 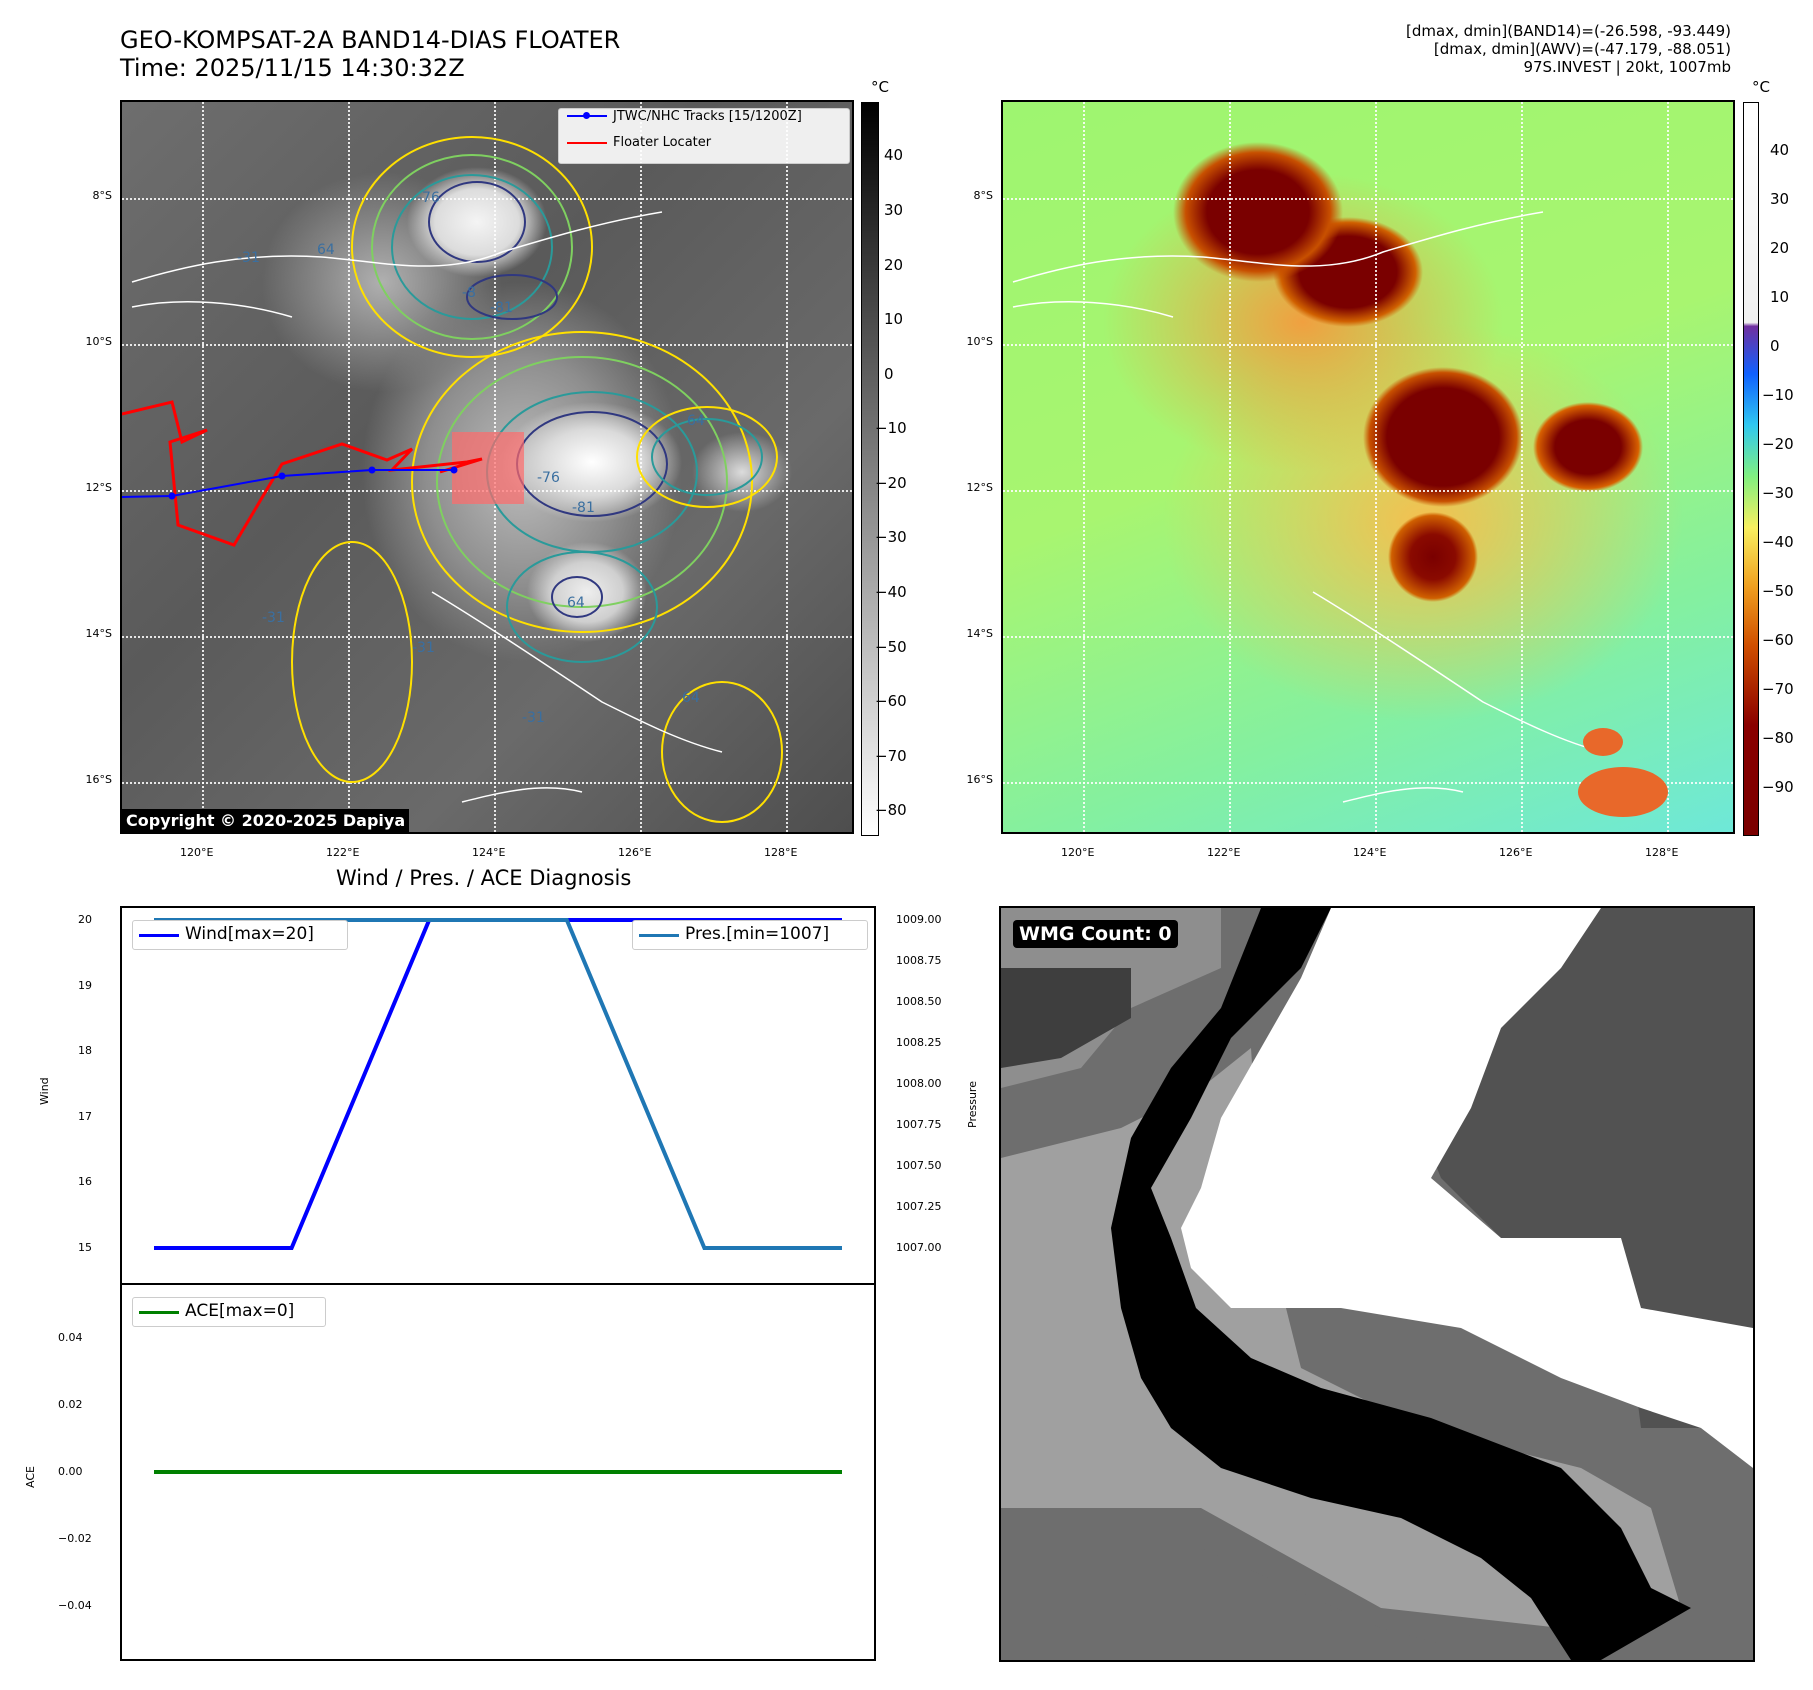 What do you see at coordinates (1778, 689) in the screenshot?
I see `awv-cbar-tick: −70` at bounding box center [1778, 689].